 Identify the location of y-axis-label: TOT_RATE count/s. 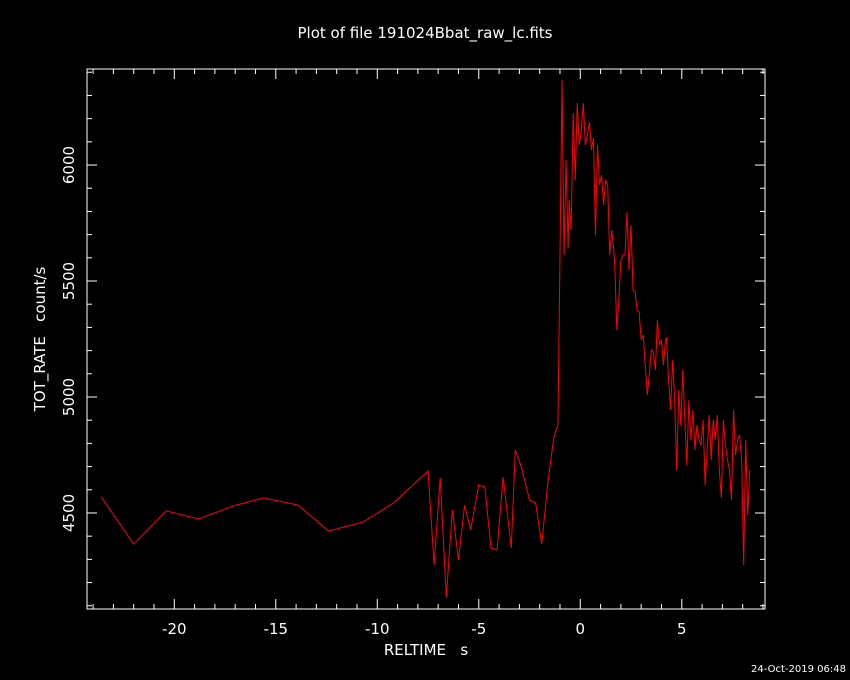
(40, 339).